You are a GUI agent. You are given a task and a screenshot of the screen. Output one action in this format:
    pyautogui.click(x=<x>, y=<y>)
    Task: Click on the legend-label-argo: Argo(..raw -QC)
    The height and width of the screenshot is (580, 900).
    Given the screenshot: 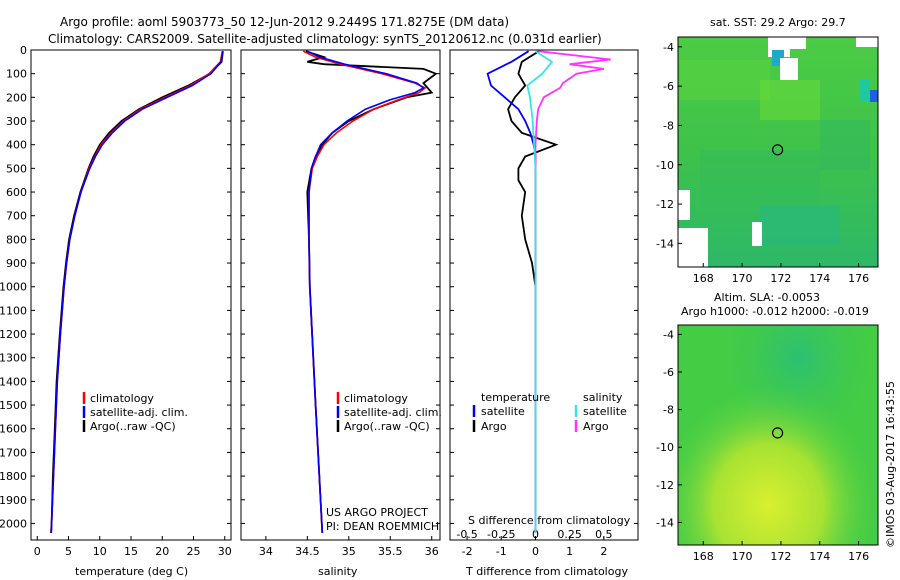 What is the action you would take?
    pyautogui.click(x=387, y=426)
    